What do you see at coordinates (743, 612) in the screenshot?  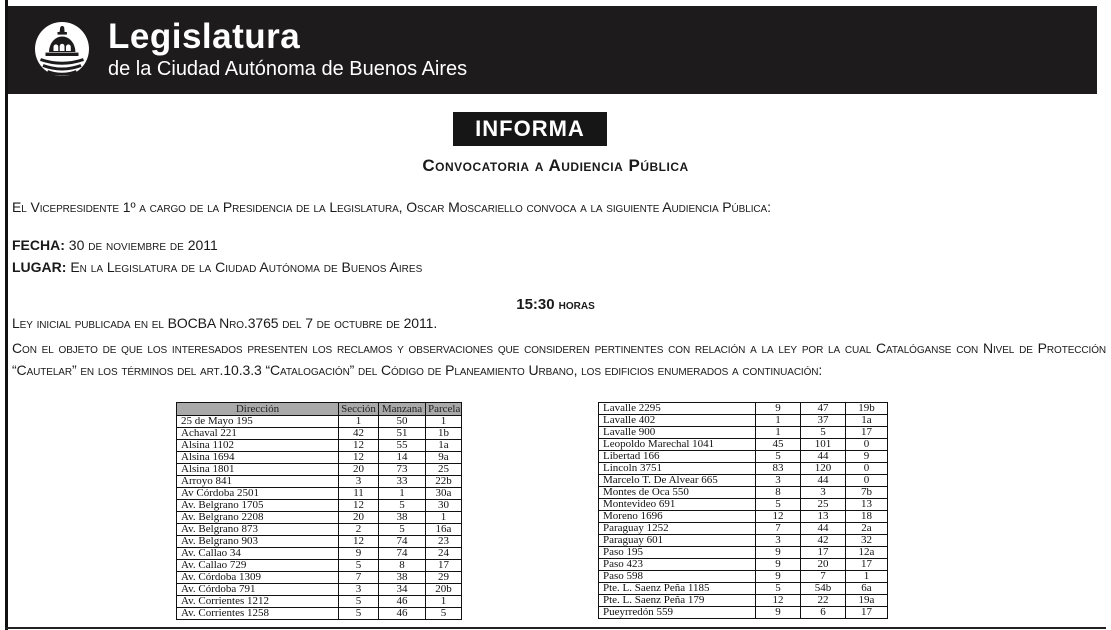 I see `table-row: Pueyrredón 559 9 6 17` at bounding box center [743, 612].